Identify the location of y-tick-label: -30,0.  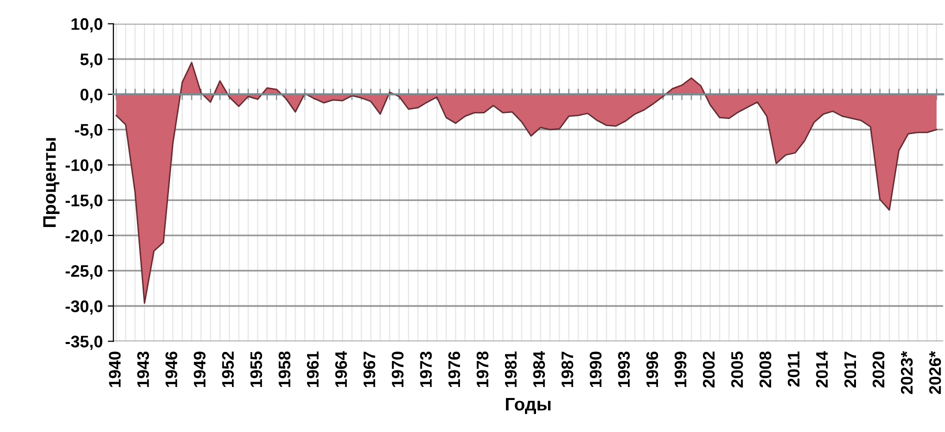
(84, 307).